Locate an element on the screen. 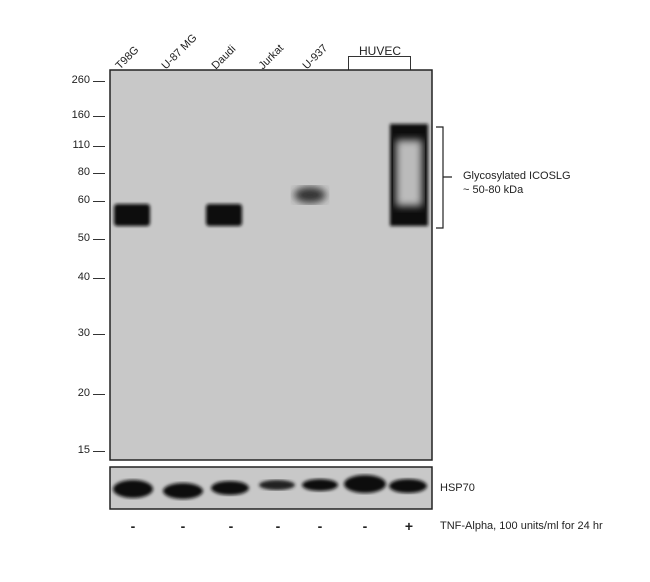 The height and width of the screenshot is (582, 650). annotation-line2: ~ 50-80 kDa is located at coordinates (493, 190).